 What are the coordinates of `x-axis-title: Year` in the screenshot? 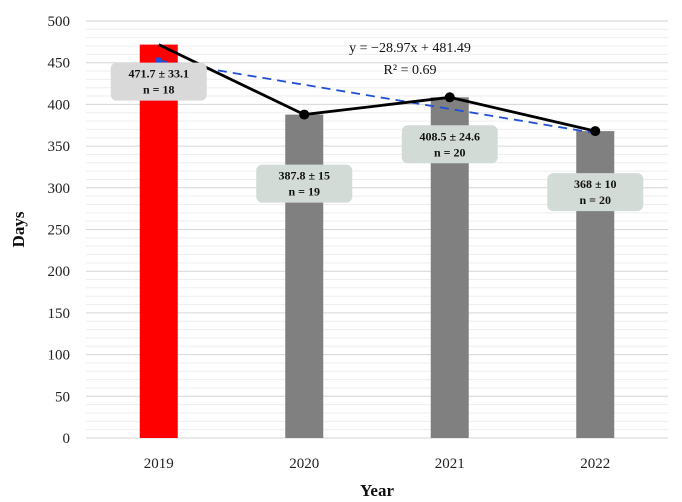 It's located at (377, 490).